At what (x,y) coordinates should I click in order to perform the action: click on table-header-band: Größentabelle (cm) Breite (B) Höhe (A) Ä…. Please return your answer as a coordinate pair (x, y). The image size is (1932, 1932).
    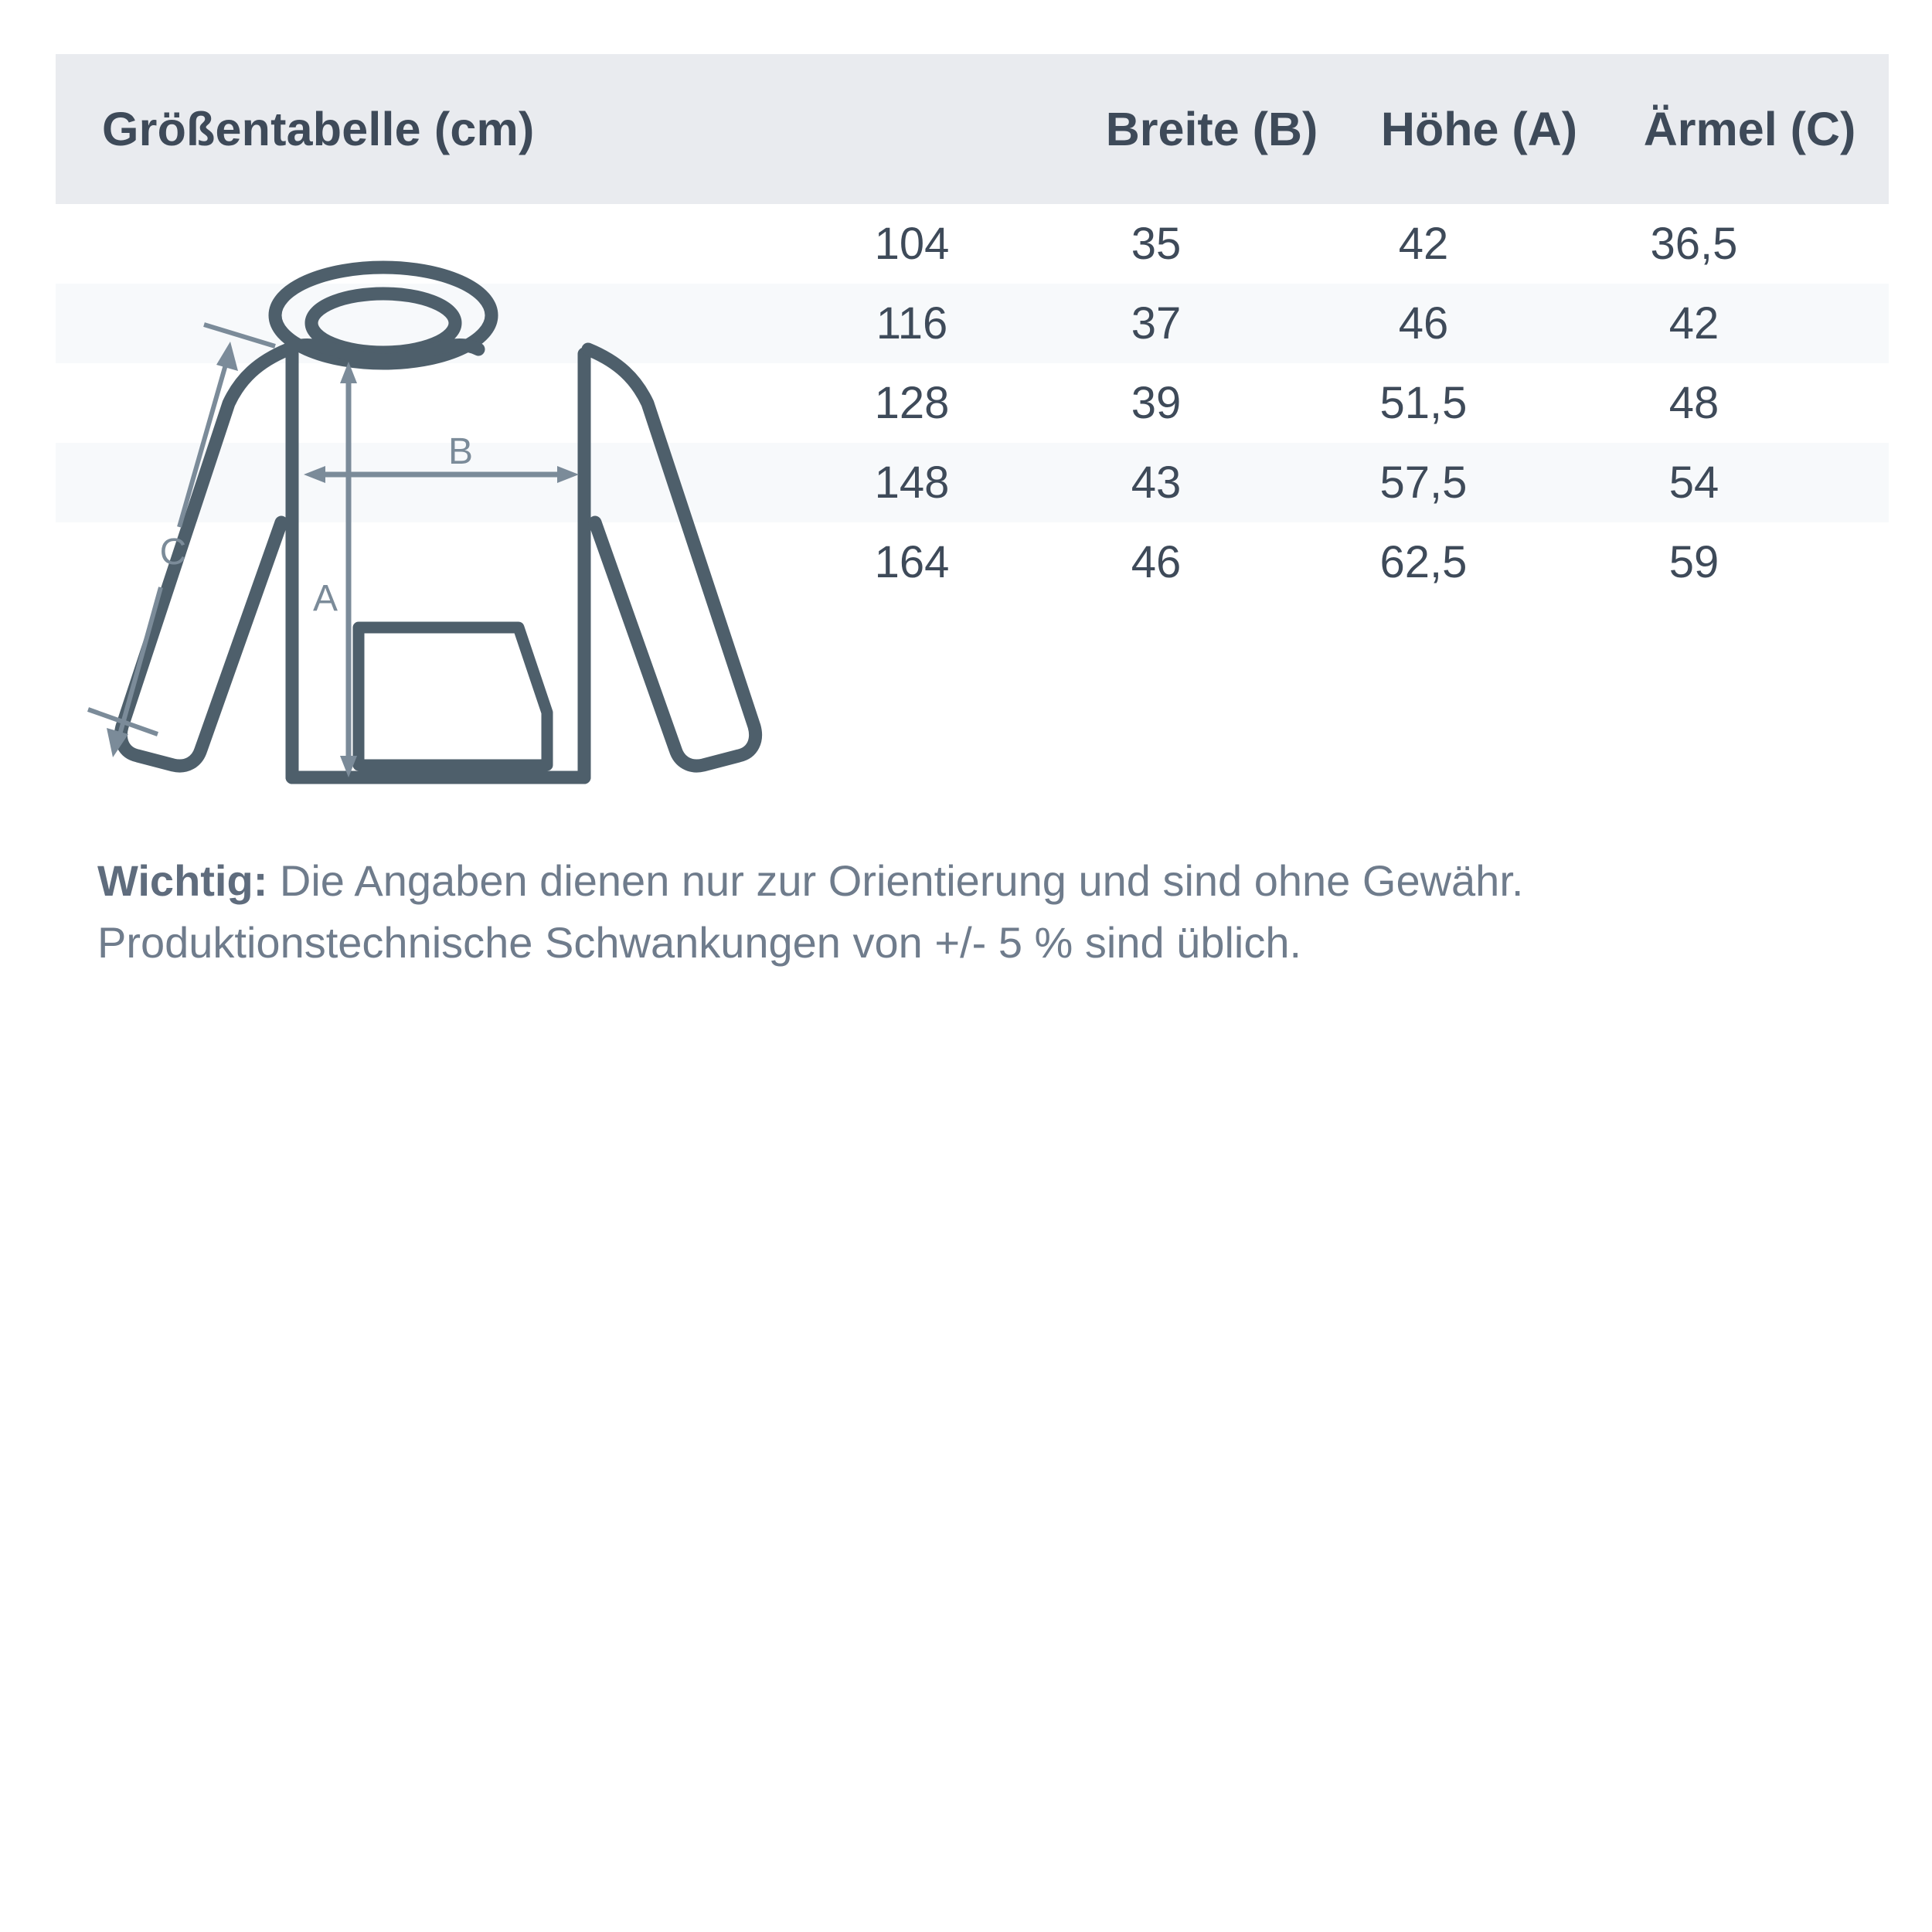
    Looking at the image, I should click on (972, 129).